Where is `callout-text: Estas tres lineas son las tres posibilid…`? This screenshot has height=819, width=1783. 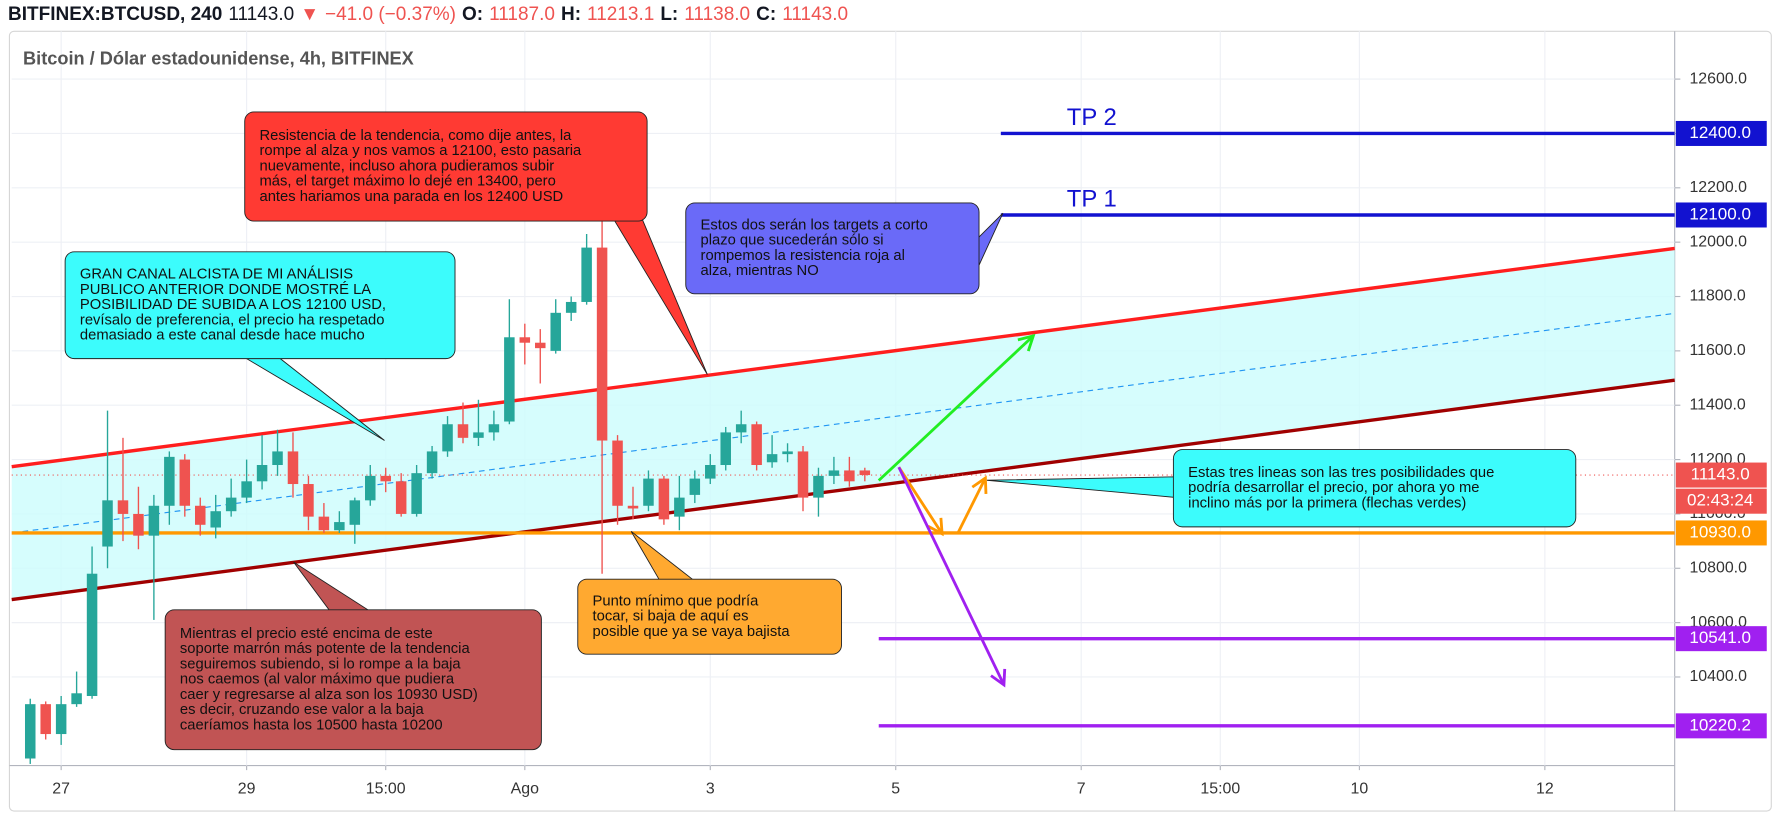 callout-text: Estas tres lineas son las tres posibilid… is located at coordinates (1341, 473).